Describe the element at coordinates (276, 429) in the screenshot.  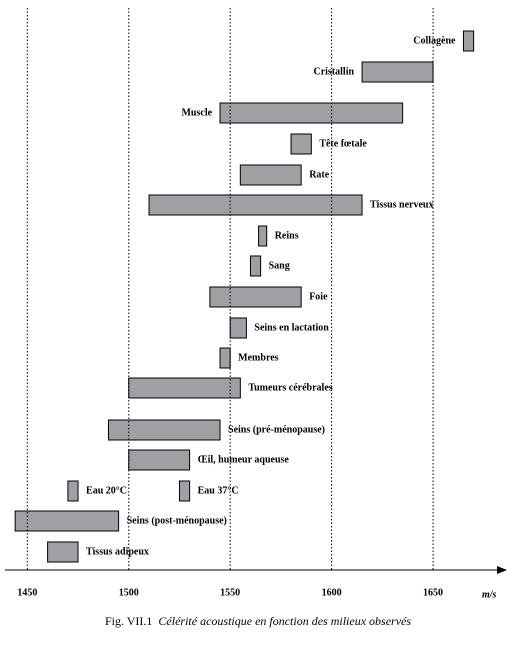
I see `bar-label: Seins (pré-ménopause)` at that location.